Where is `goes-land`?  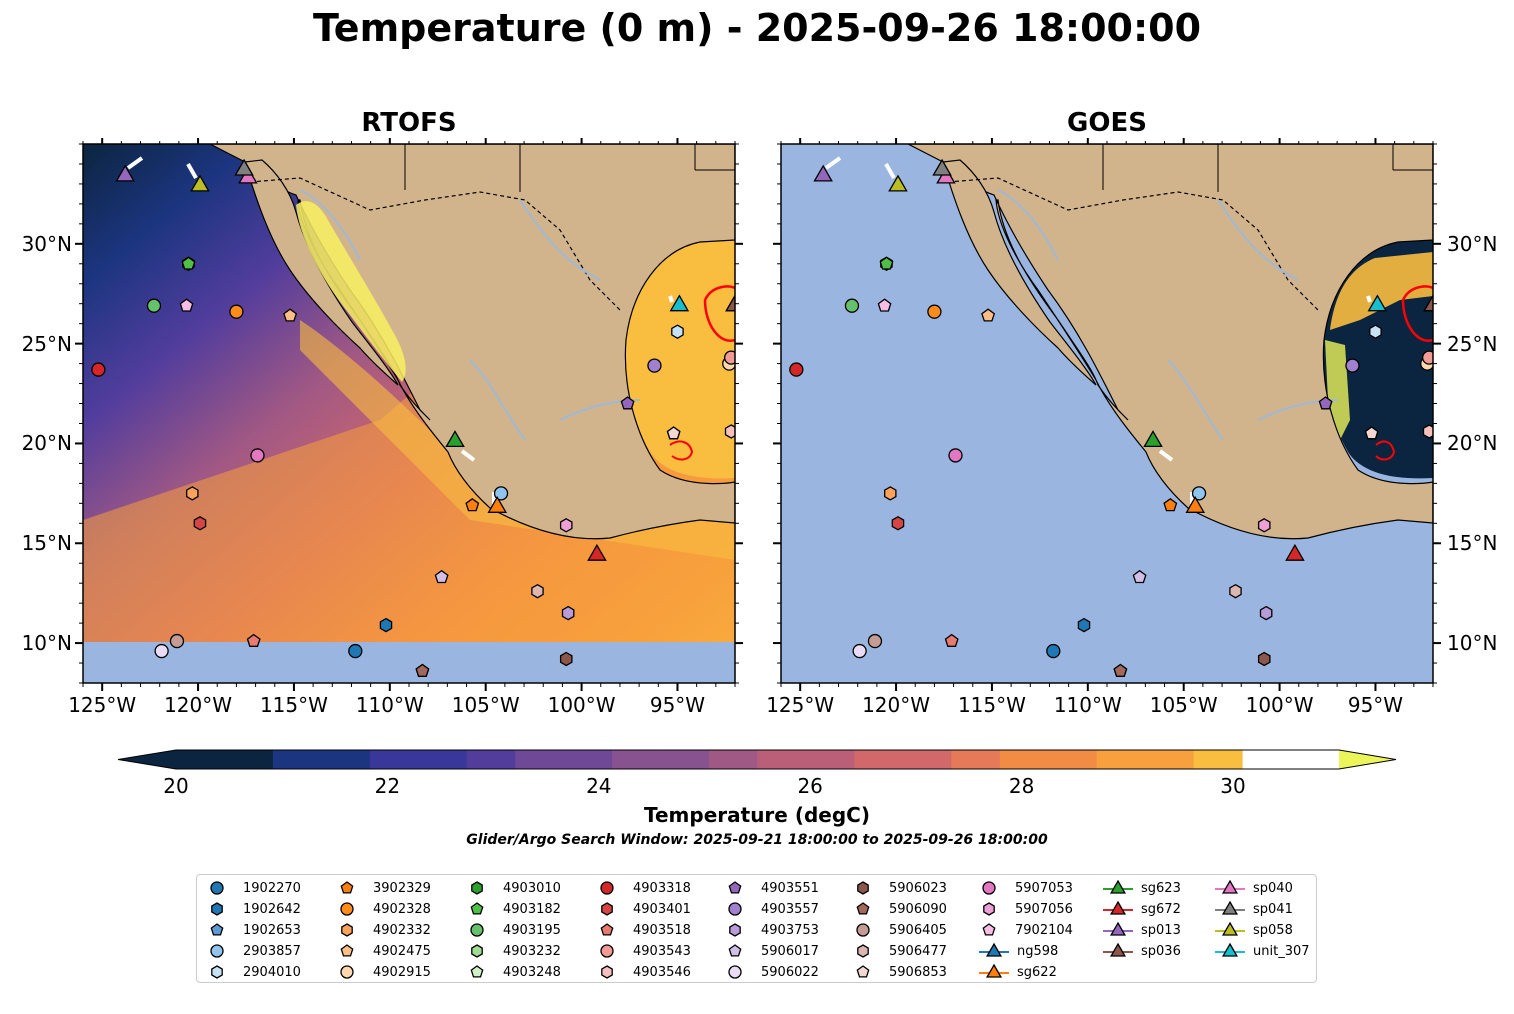 goes-land is located at coordinates (1170, 342).